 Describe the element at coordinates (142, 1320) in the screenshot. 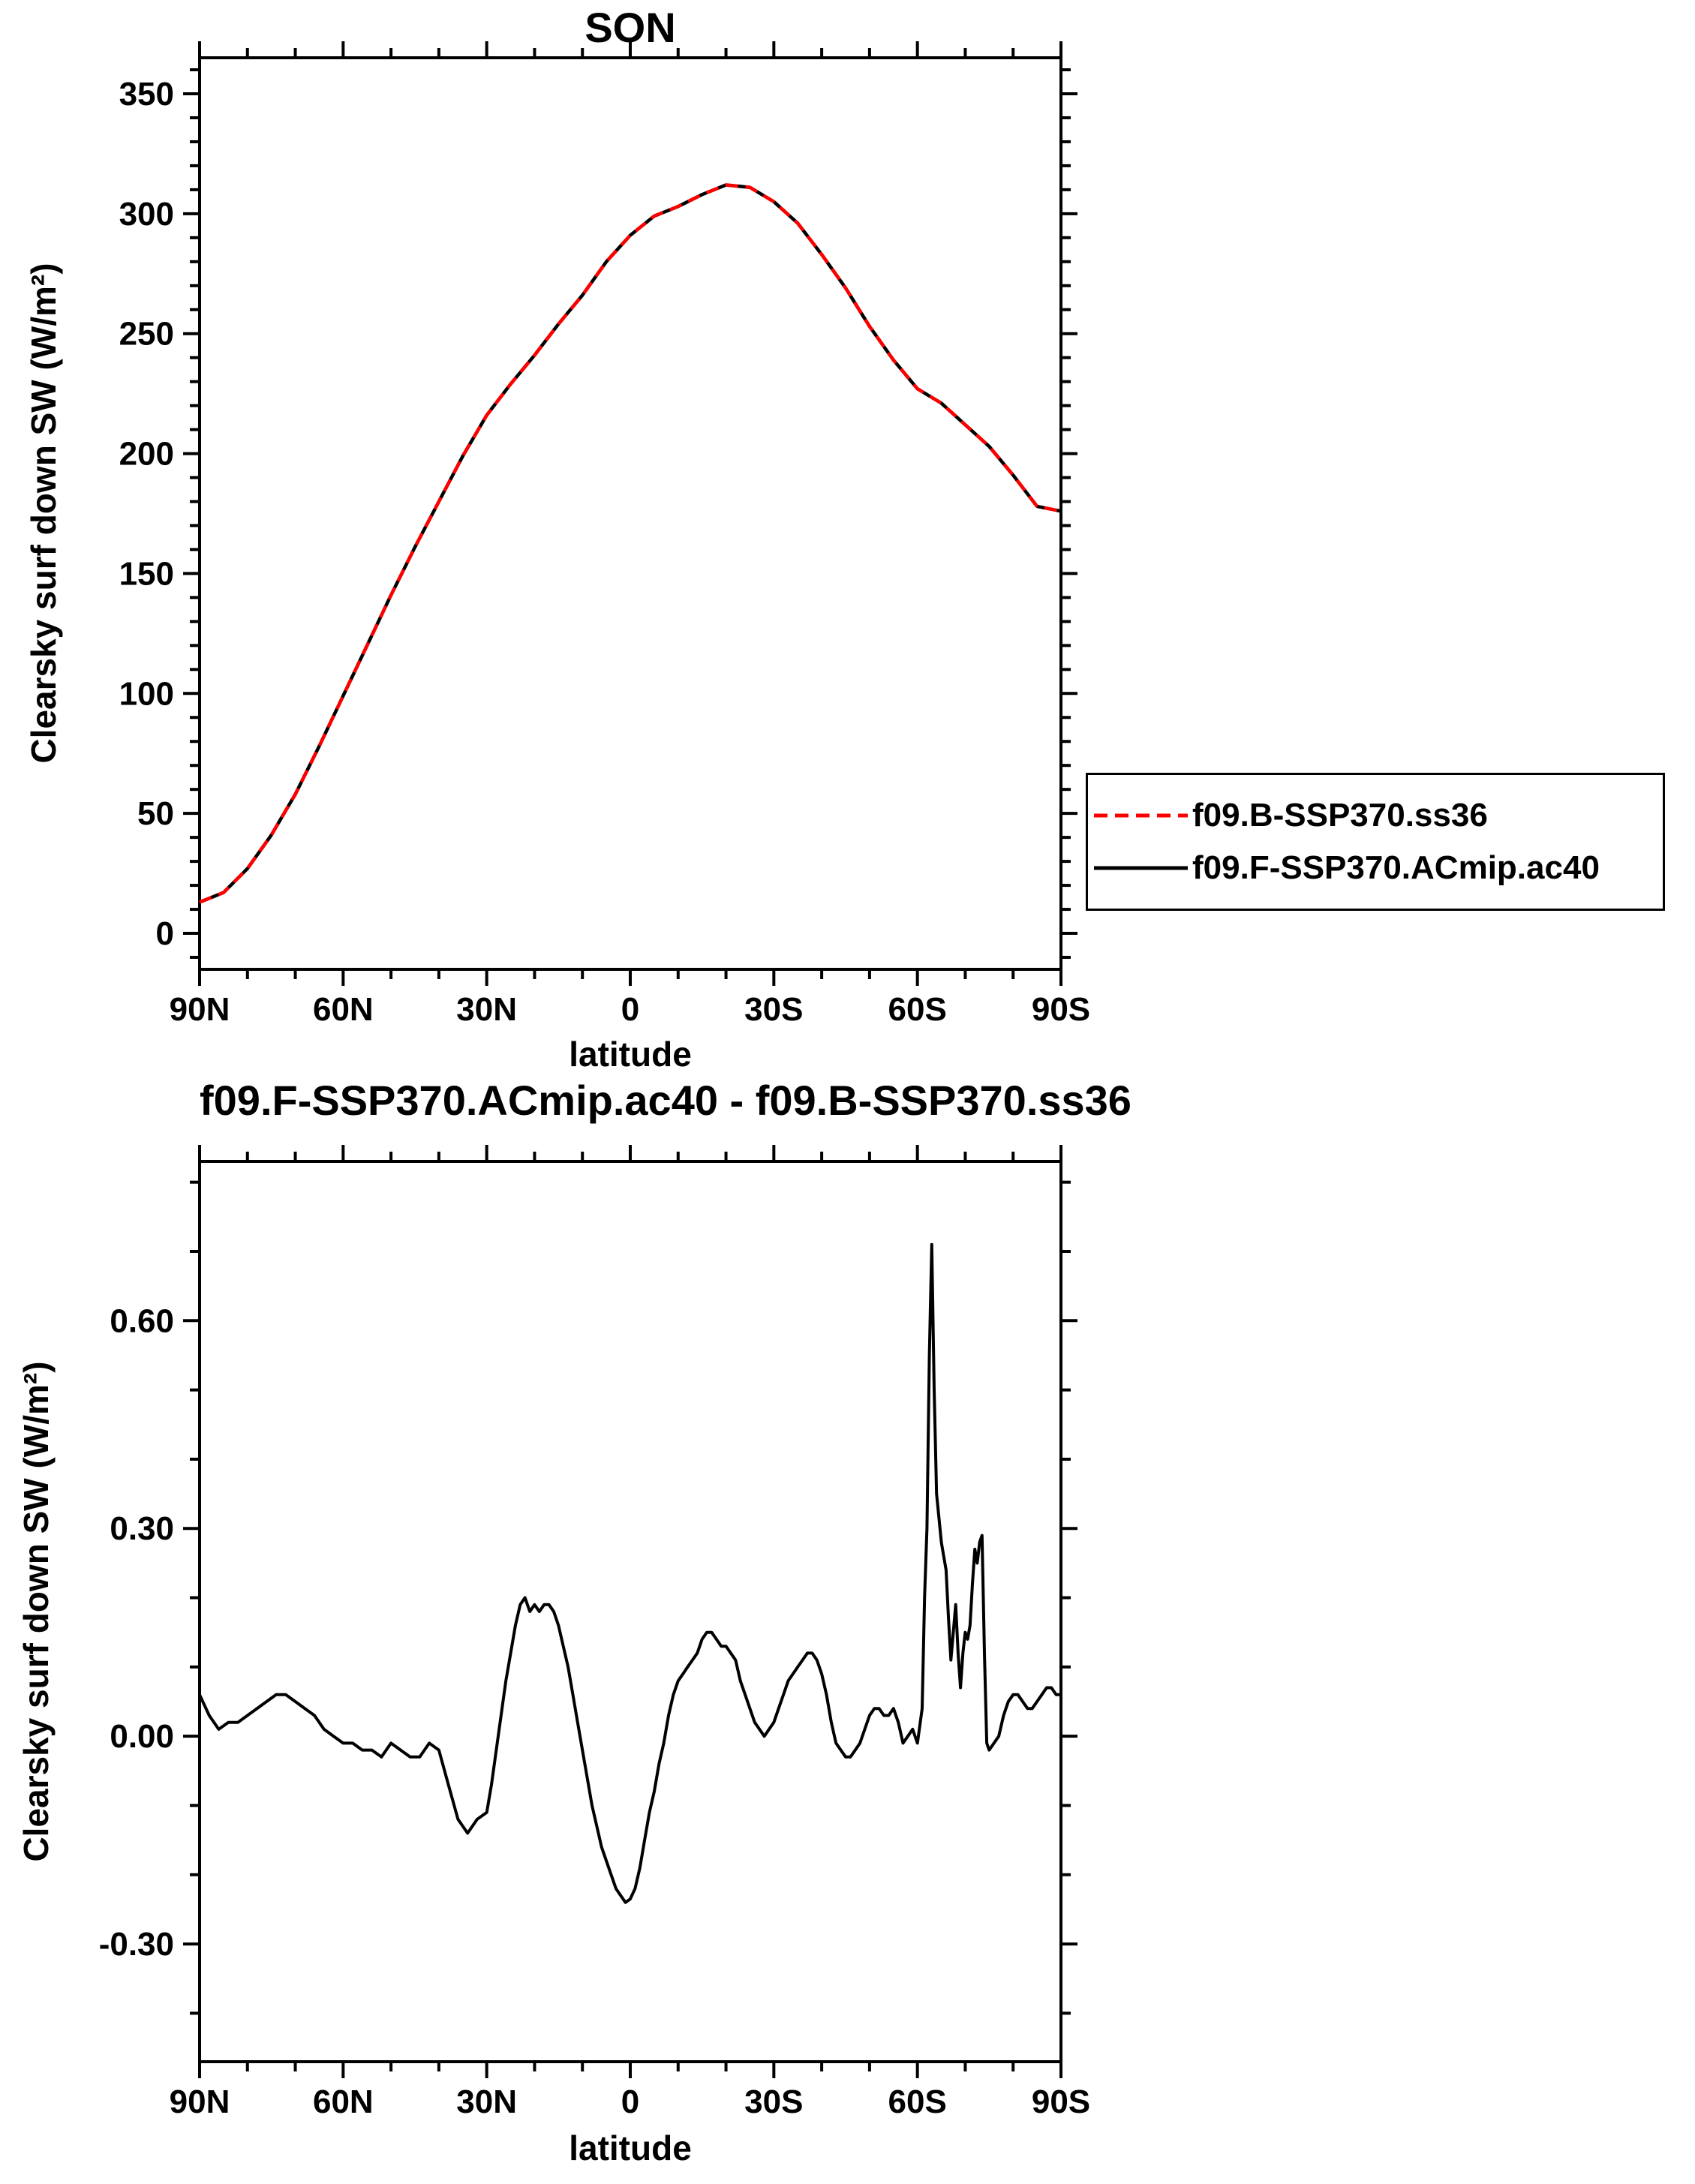

I see `y-tick-label: 0.60` at that location.